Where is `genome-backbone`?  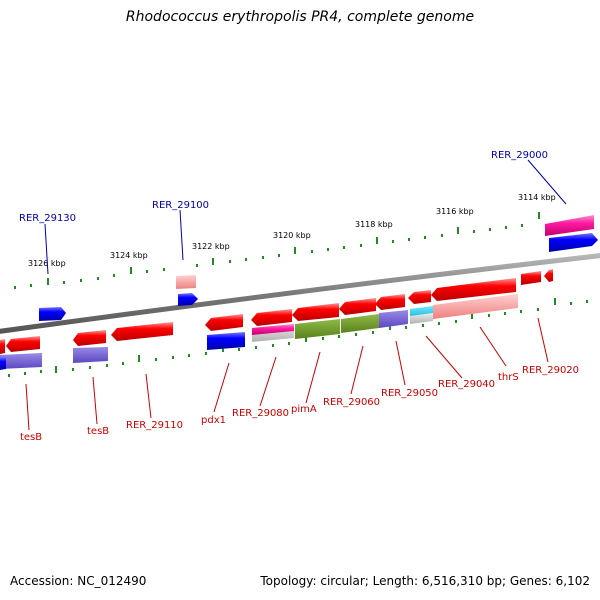 genome-backbone is located at coordinates (300, 293).